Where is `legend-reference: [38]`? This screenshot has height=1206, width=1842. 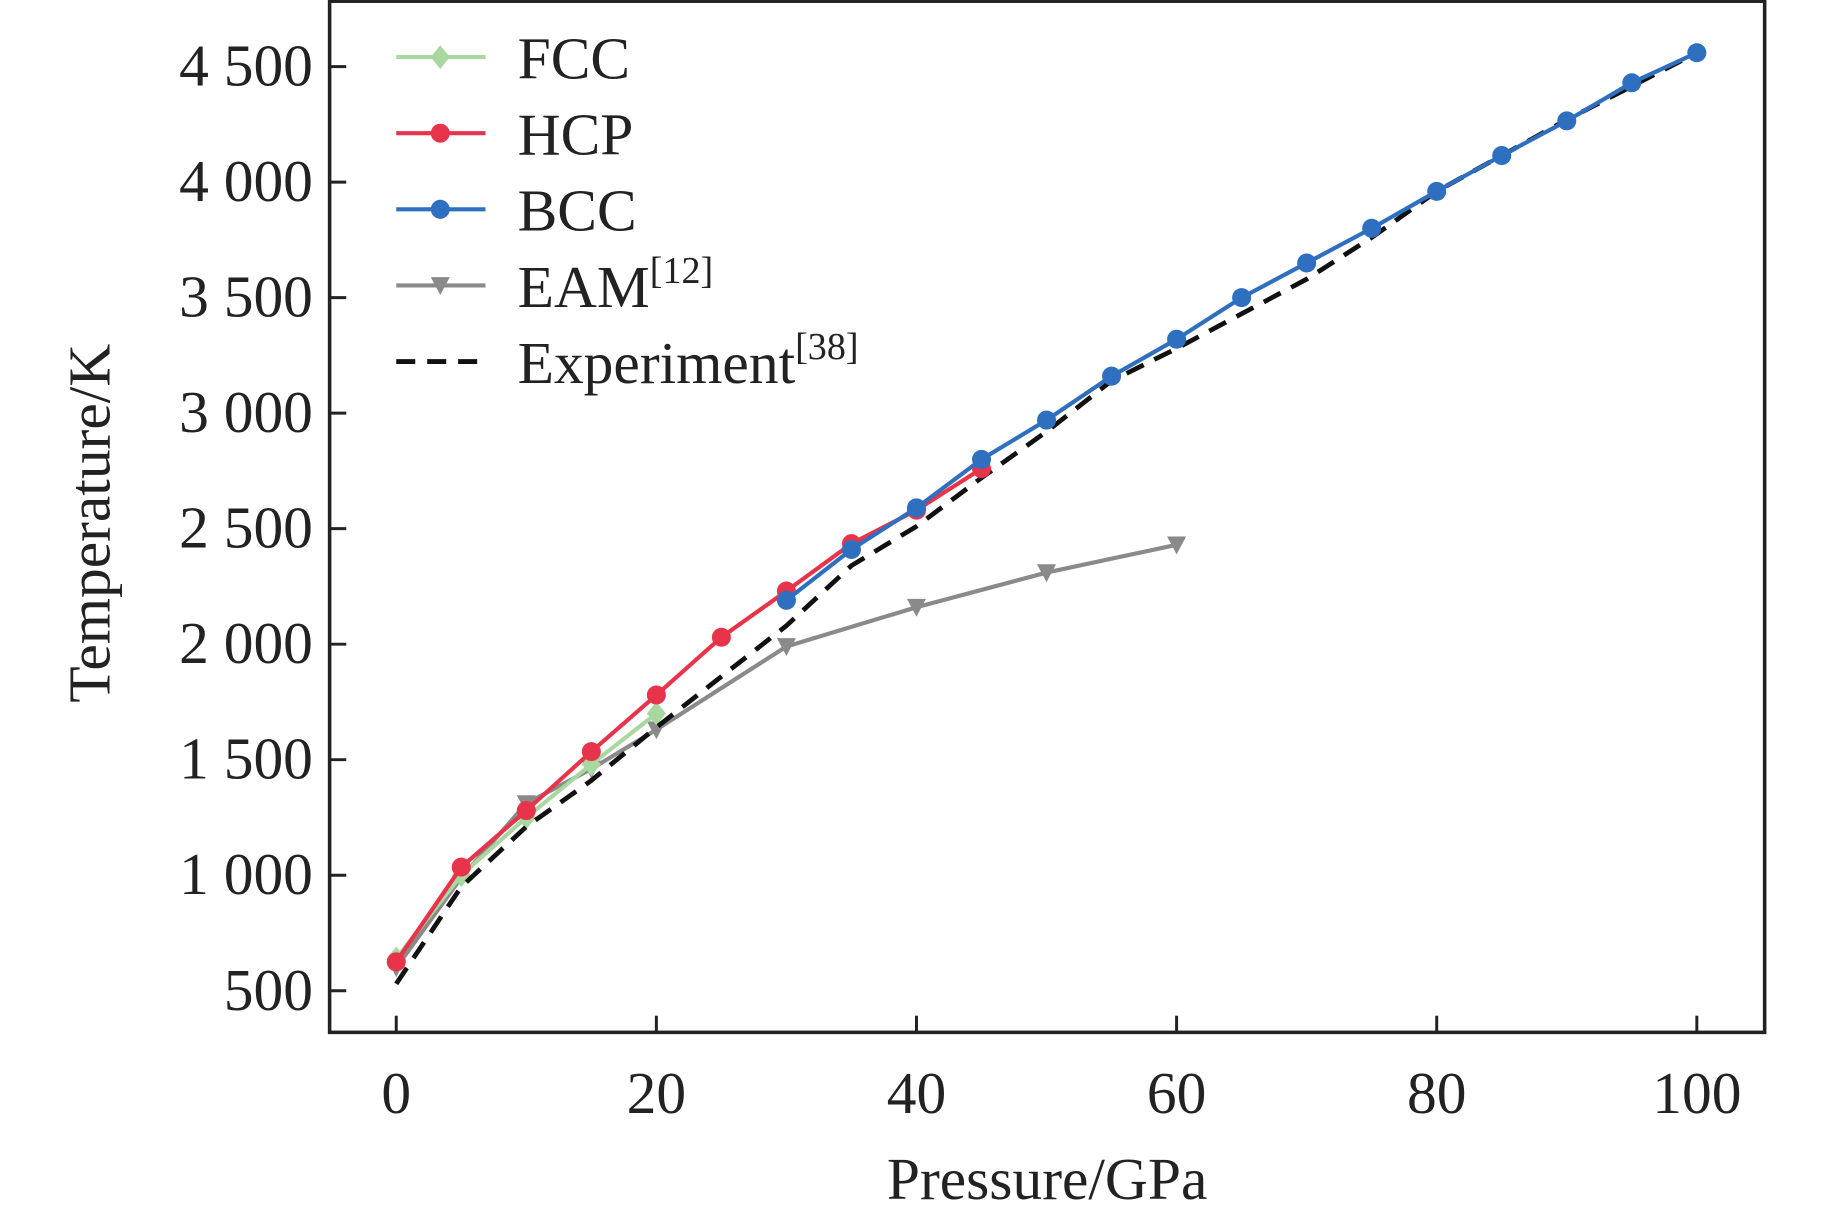 legend-reference: [38] is located at coordinates (826, 347).